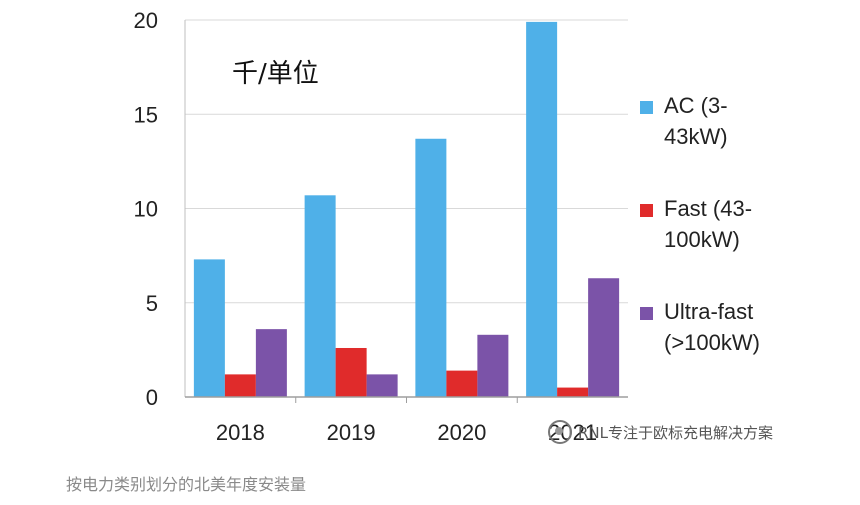  I want to click on y-tick-label: 0, so click(152, 397).